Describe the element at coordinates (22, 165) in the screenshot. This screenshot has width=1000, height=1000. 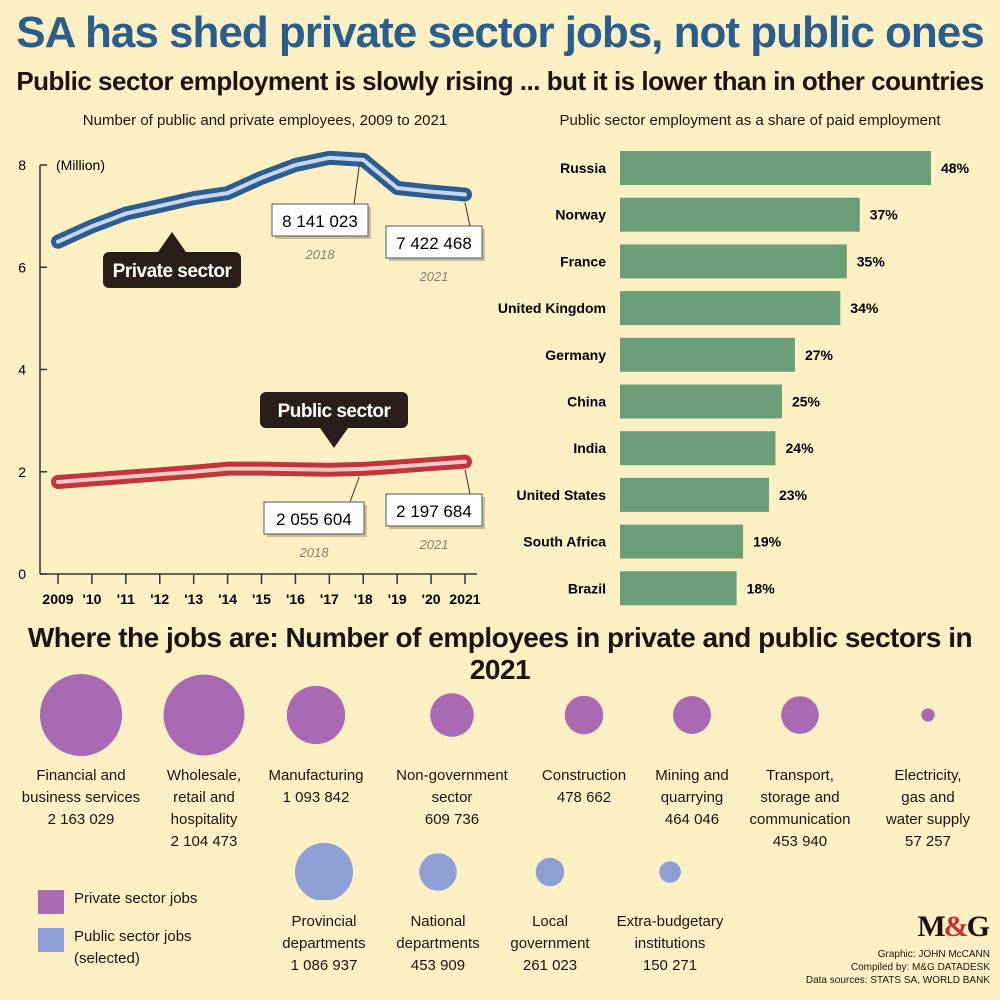
I see `y-tick-label: 8` at that location.